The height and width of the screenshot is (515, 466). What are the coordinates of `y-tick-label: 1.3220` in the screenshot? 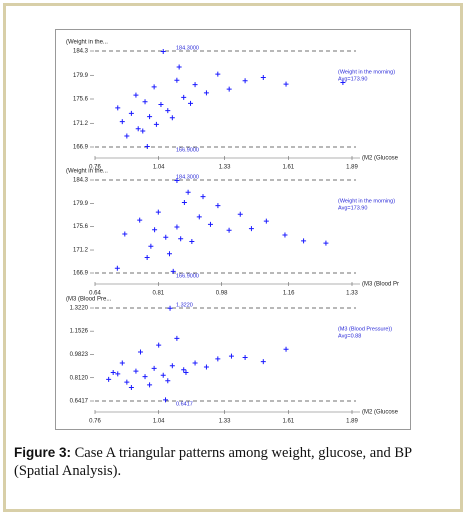 It's located at (79, 309).